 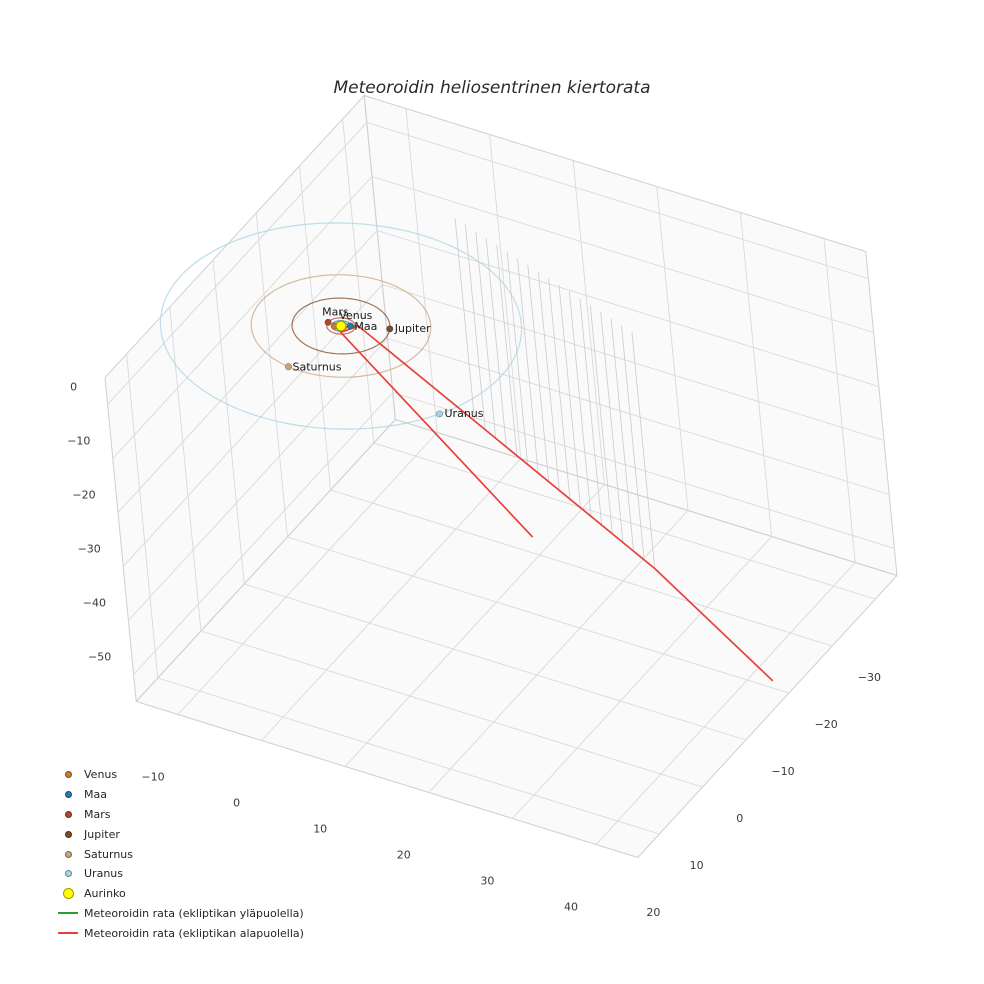 What do you see at coordinates (95, 795) in the screenshot?
I see `legend-item-label: Maa` at bounding box center [95, 795].